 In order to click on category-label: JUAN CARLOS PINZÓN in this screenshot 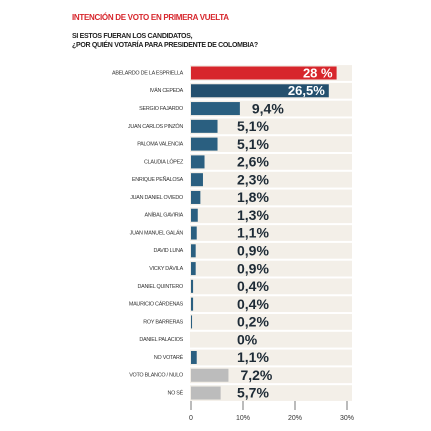, I will do `click(155, 126)`.